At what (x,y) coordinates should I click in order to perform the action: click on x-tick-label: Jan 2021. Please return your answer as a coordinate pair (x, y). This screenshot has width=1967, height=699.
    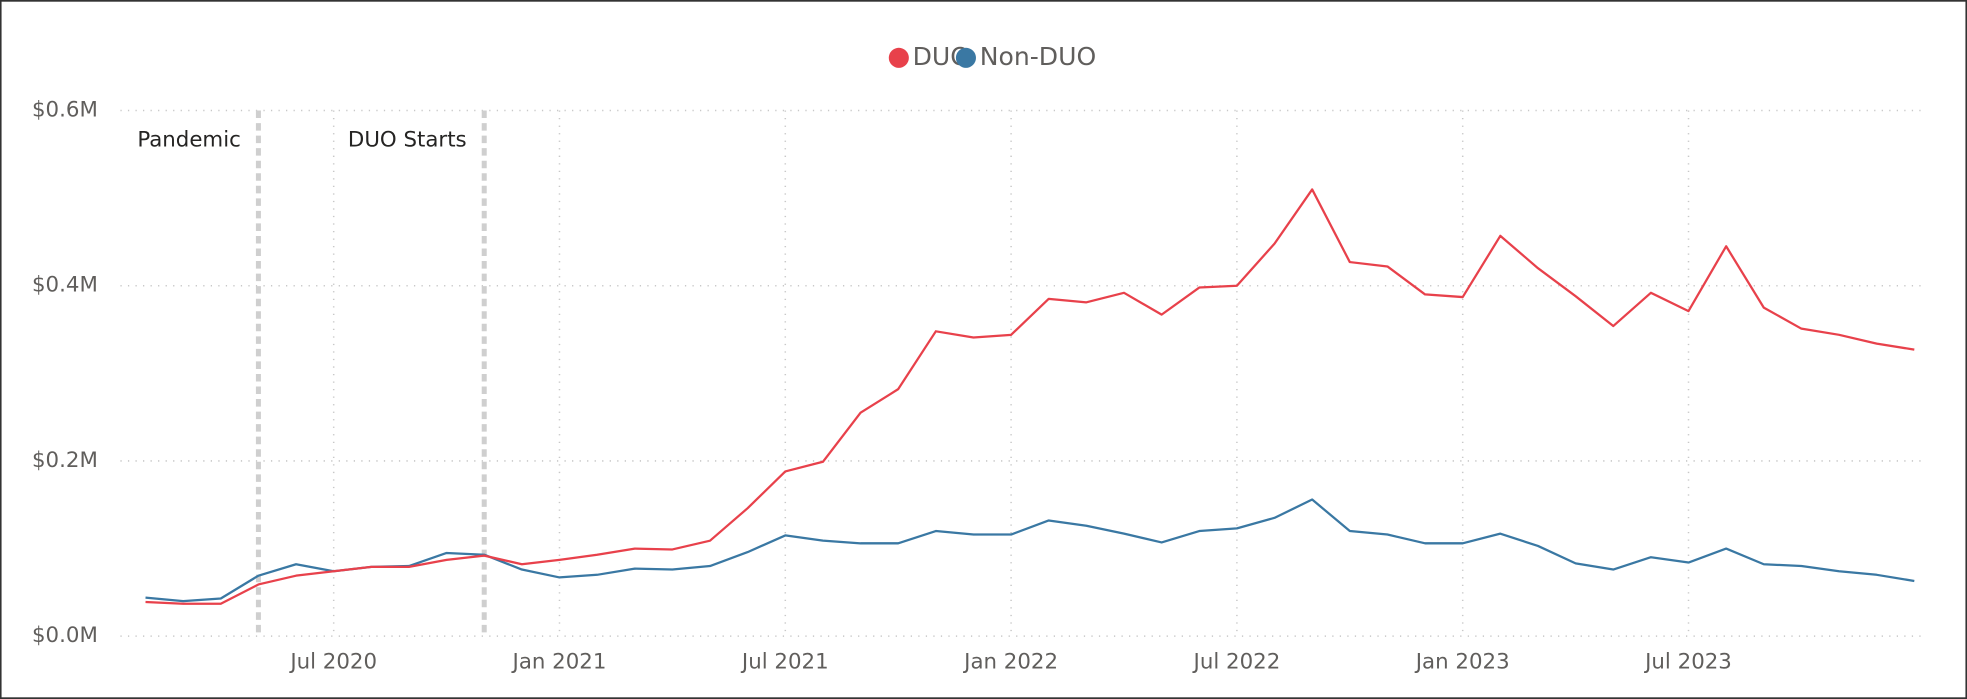
    Looking at the image, I should click on (559, 661).